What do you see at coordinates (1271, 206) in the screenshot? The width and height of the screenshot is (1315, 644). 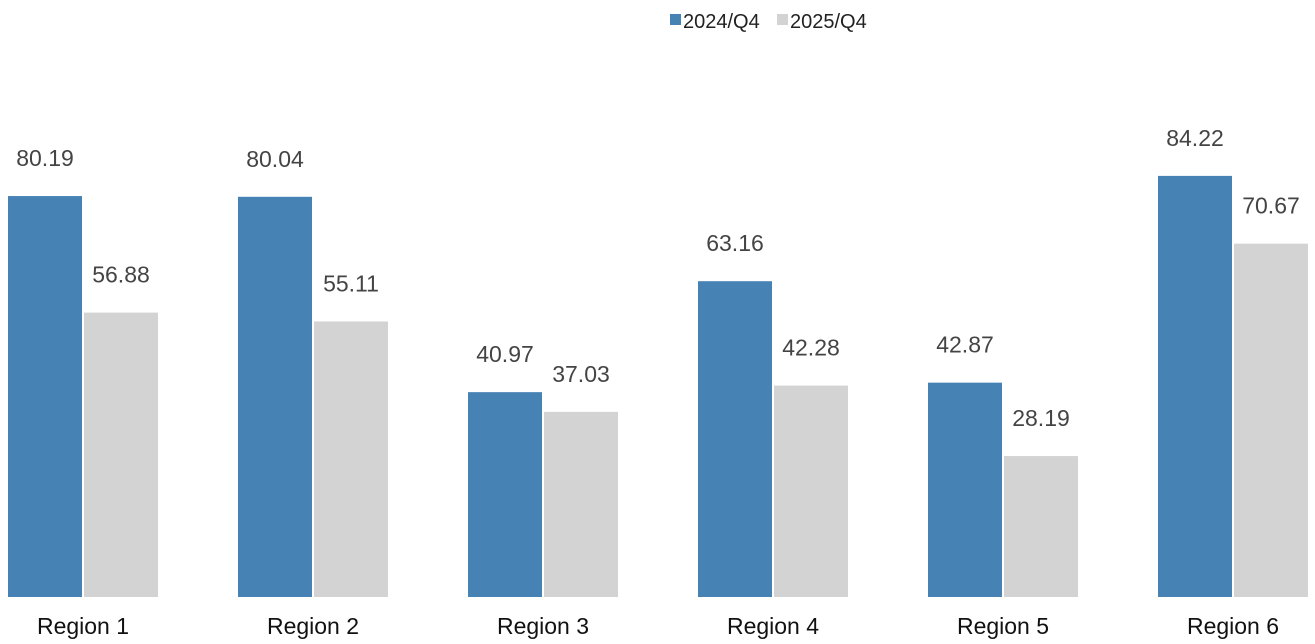 I see `value-label: 70.67` at bounding box center [1271, 206].